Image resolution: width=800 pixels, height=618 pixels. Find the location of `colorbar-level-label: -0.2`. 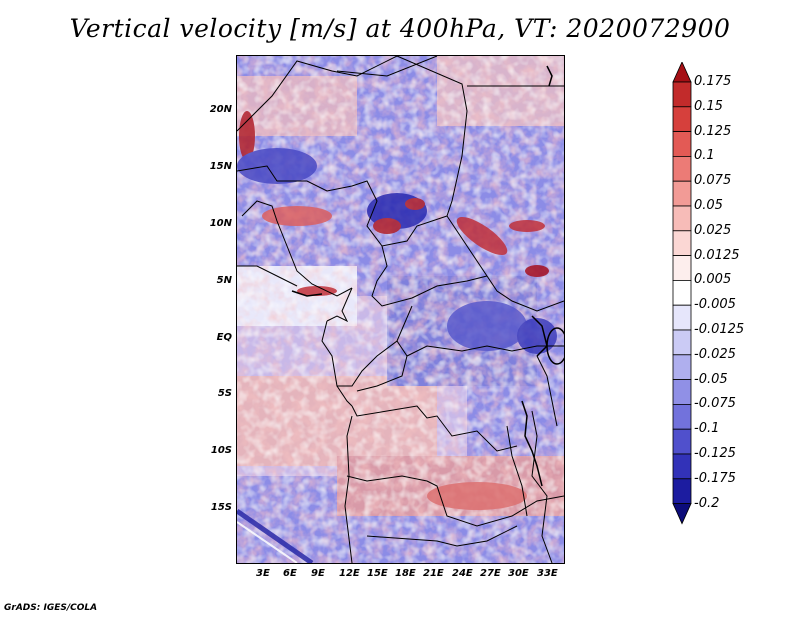

colorbar-level-label: -0.2 is located at coordinates (707, 503).